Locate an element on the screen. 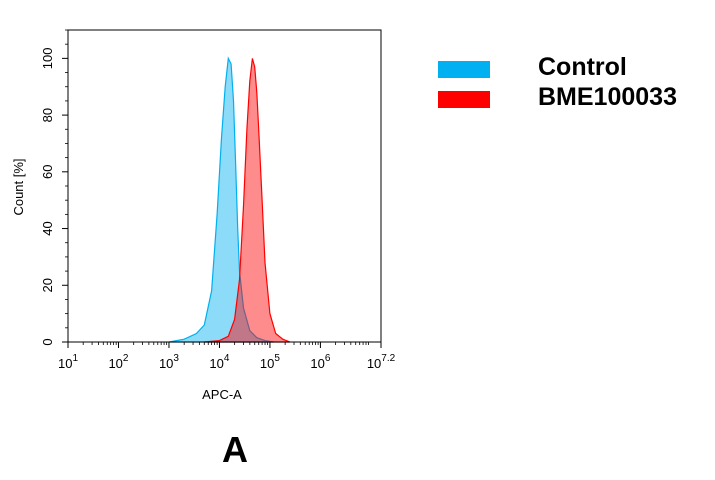 The height and width of the screenshot is (480, 715). series-area-bme100033 is located at coordinates (247, 200).